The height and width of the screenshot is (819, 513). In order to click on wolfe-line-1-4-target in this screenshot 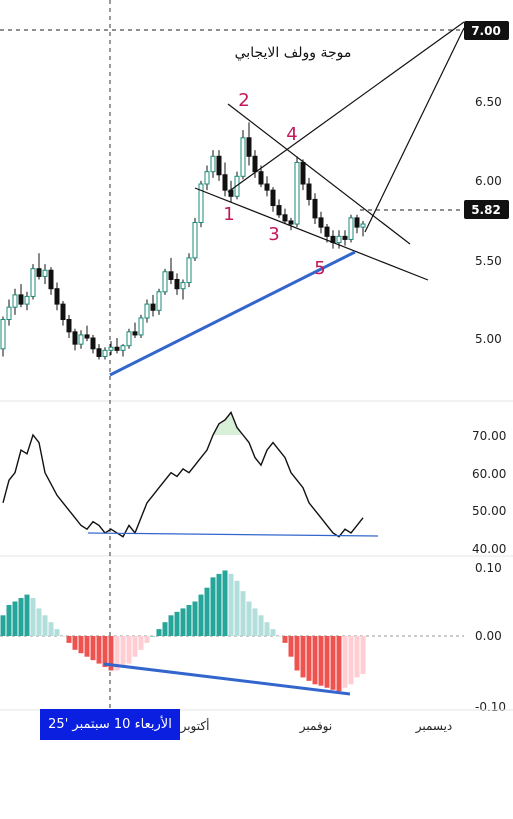, I will do `click(346, 107)`.